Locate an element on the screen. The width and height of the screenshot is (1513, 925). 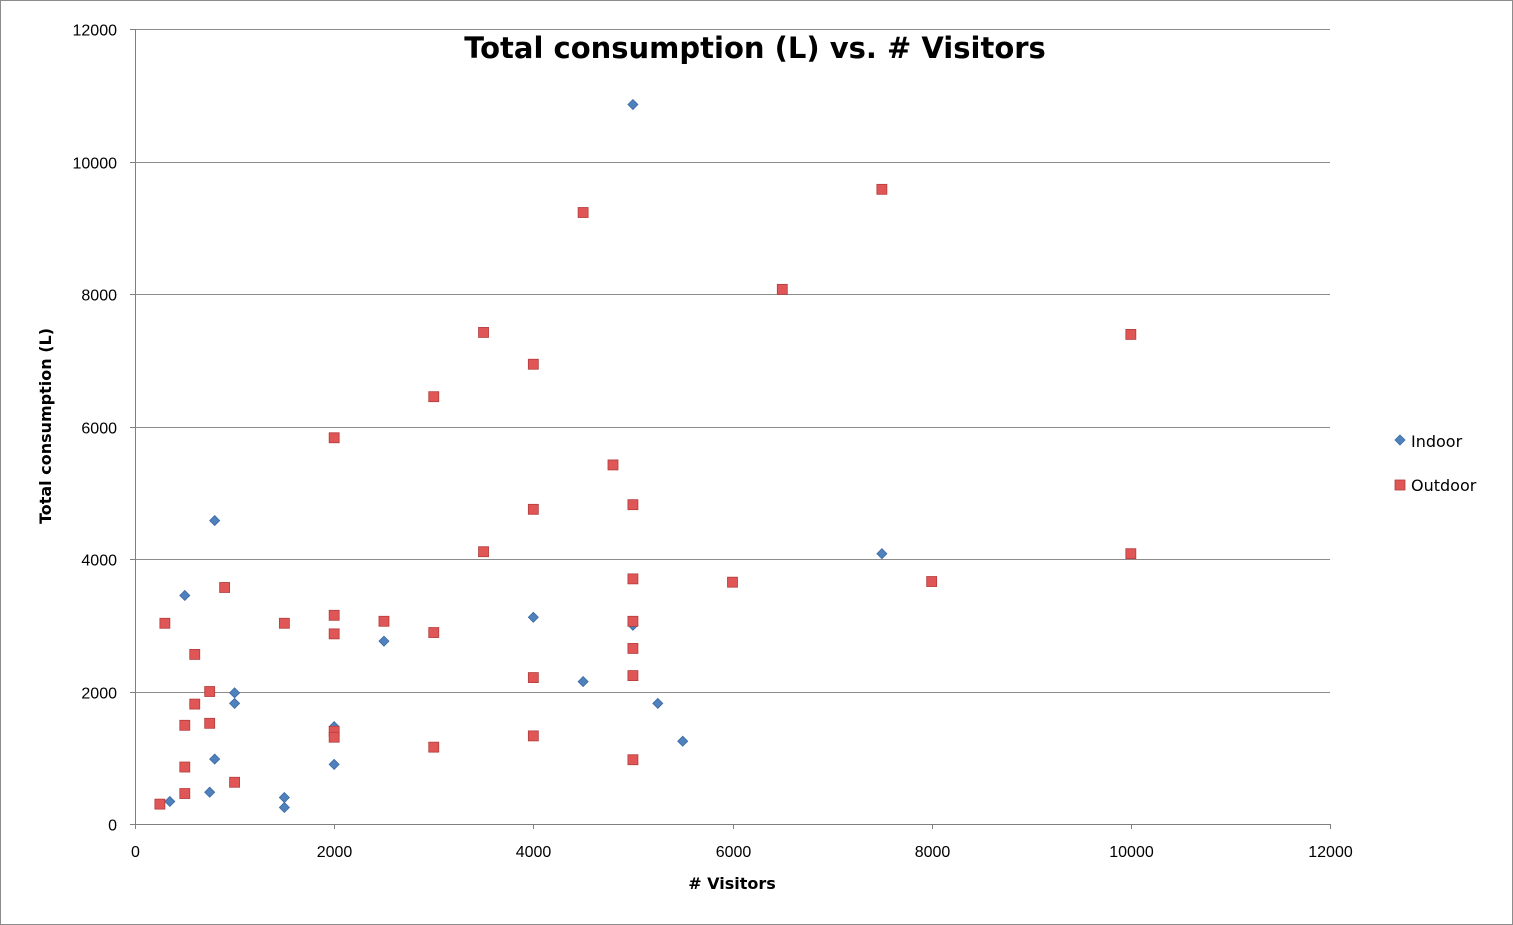
y-tick-label: 8000 is located at coordinates (99, 296).